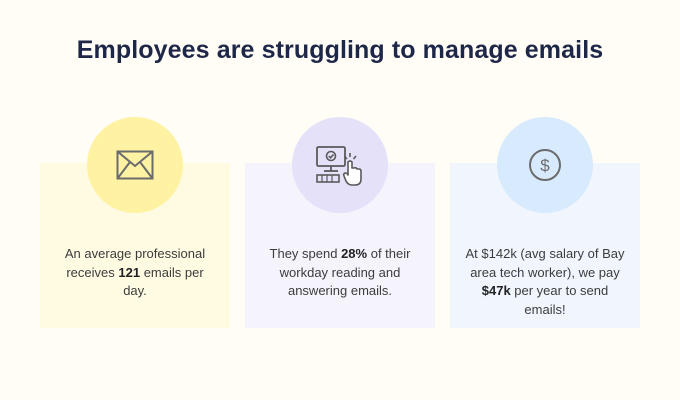 The height and width of the screenshot is (400, 680). I want to click on card-text-after: emails per day., so click(163, 281).